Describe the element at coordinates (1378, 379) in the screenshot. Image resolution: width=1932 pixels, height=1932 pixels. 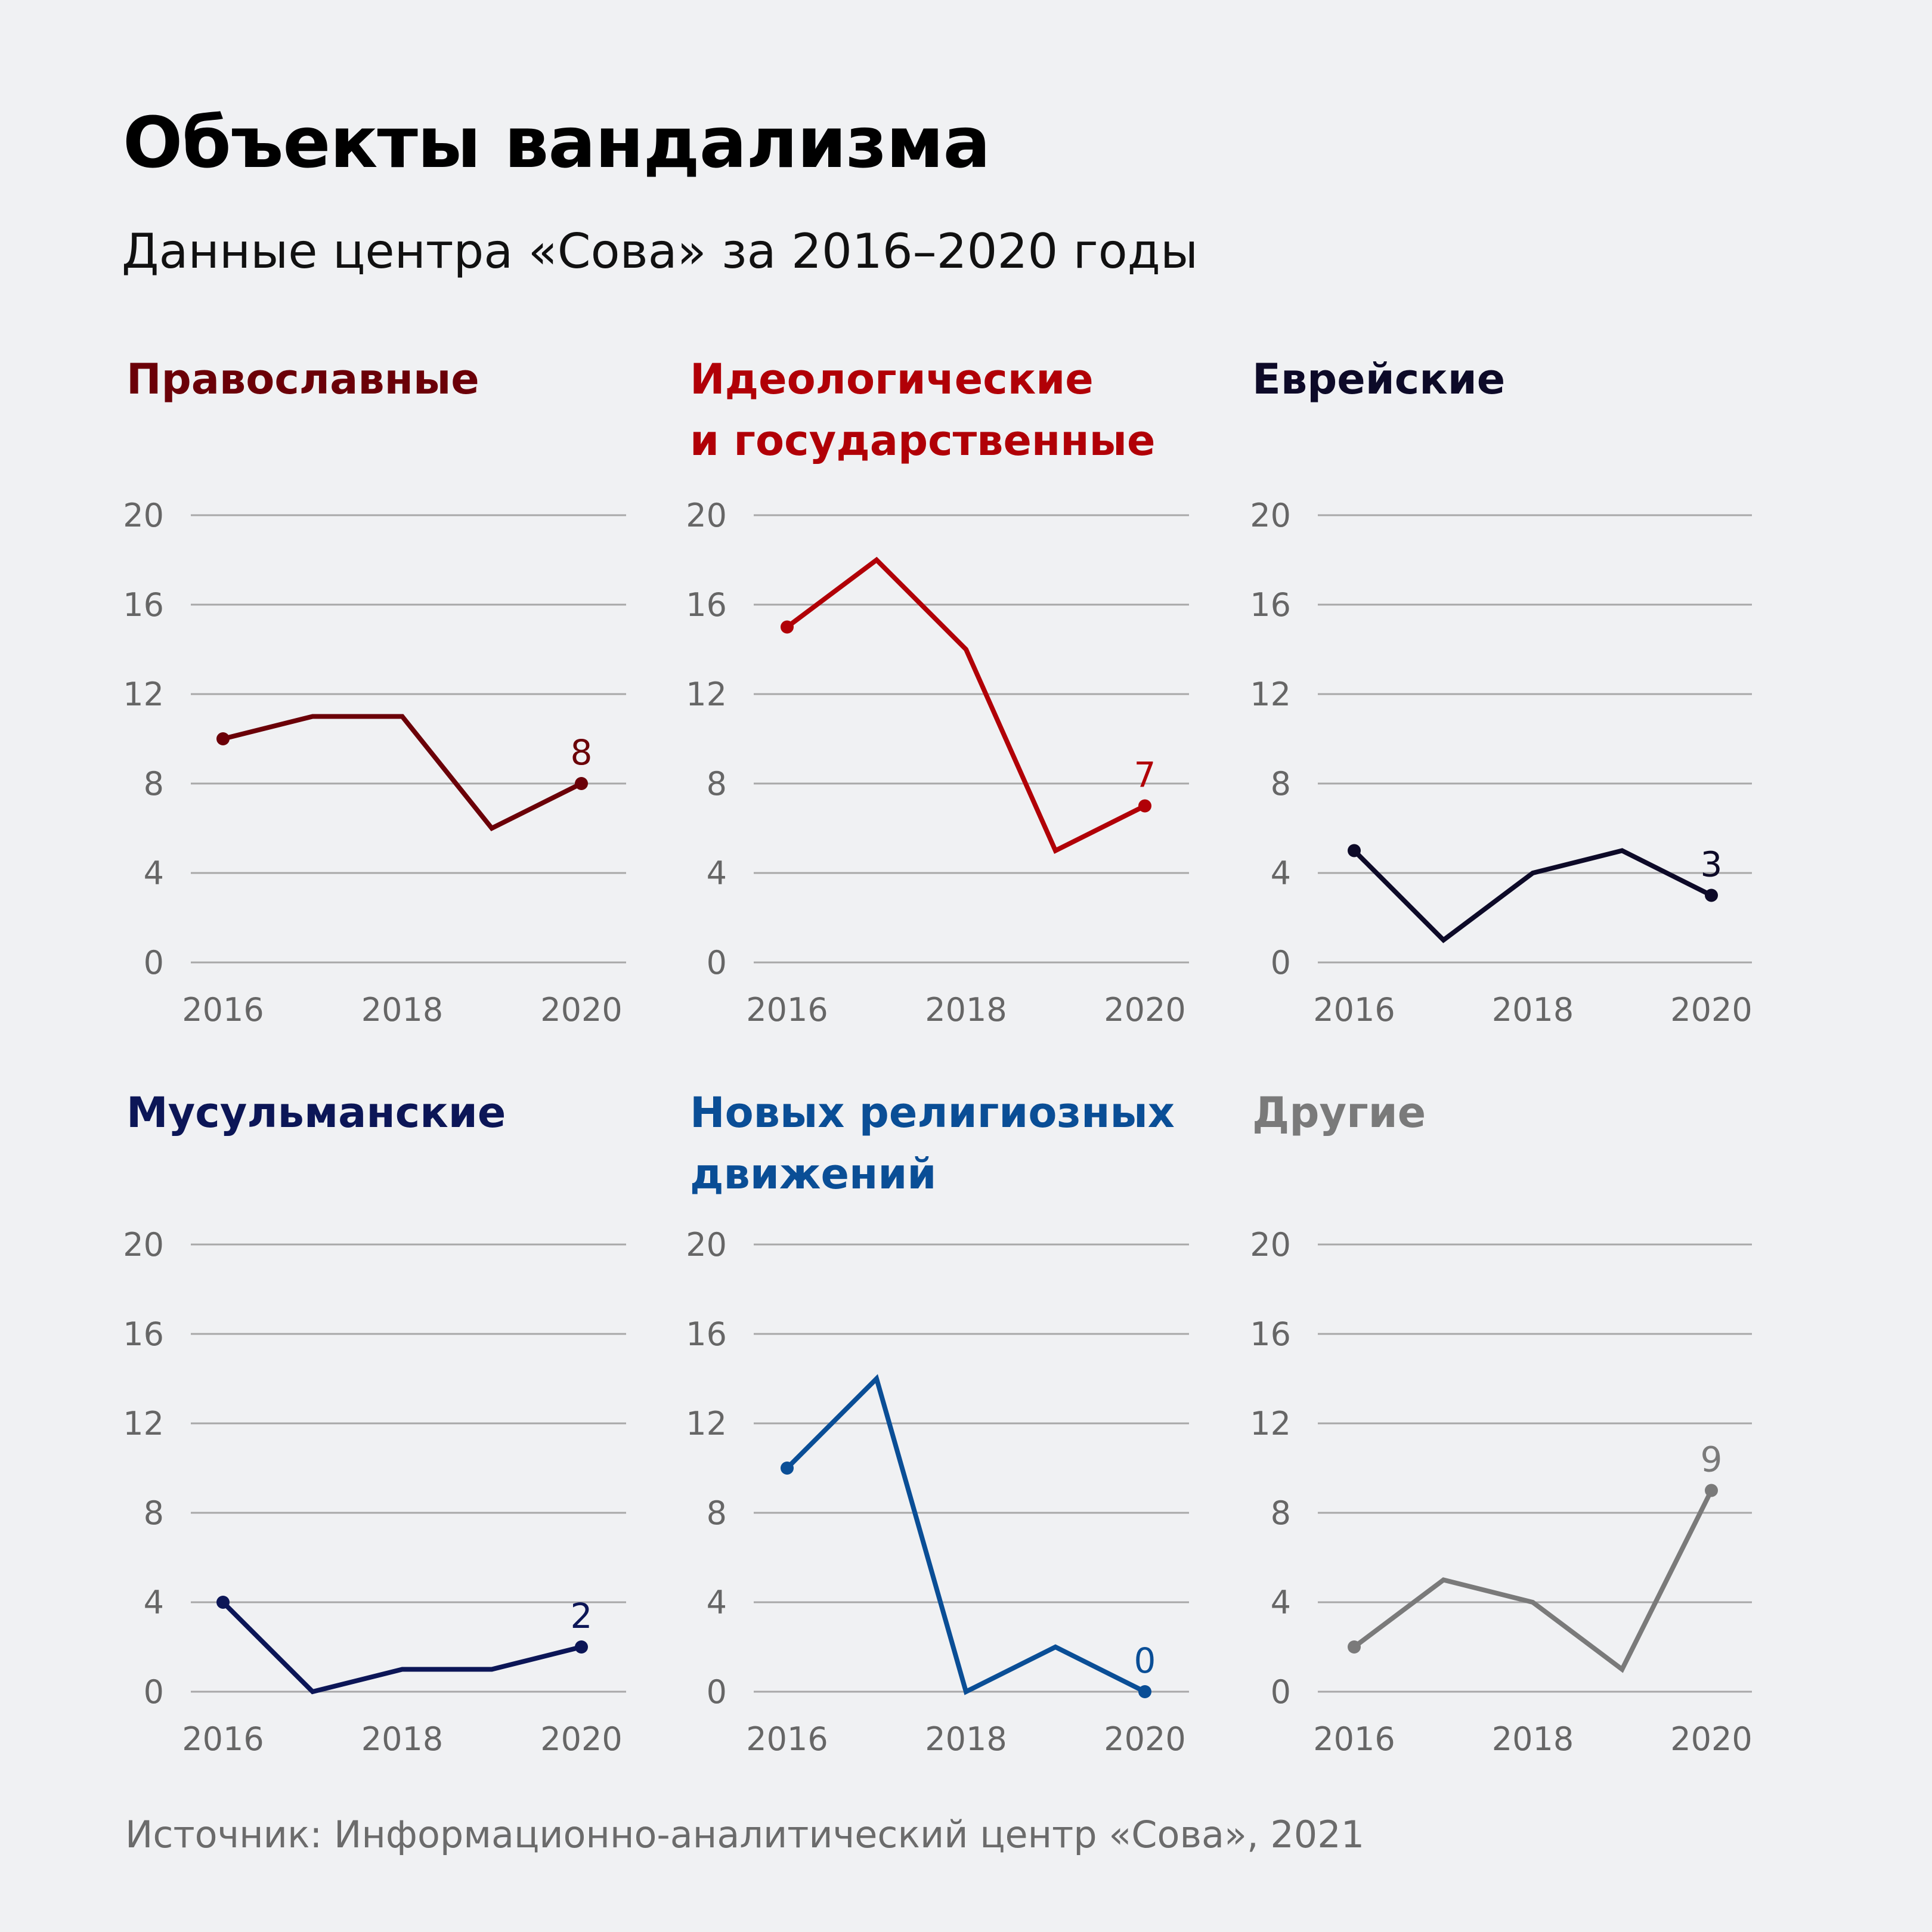
I see `panel-title: Еврейские` at that location.